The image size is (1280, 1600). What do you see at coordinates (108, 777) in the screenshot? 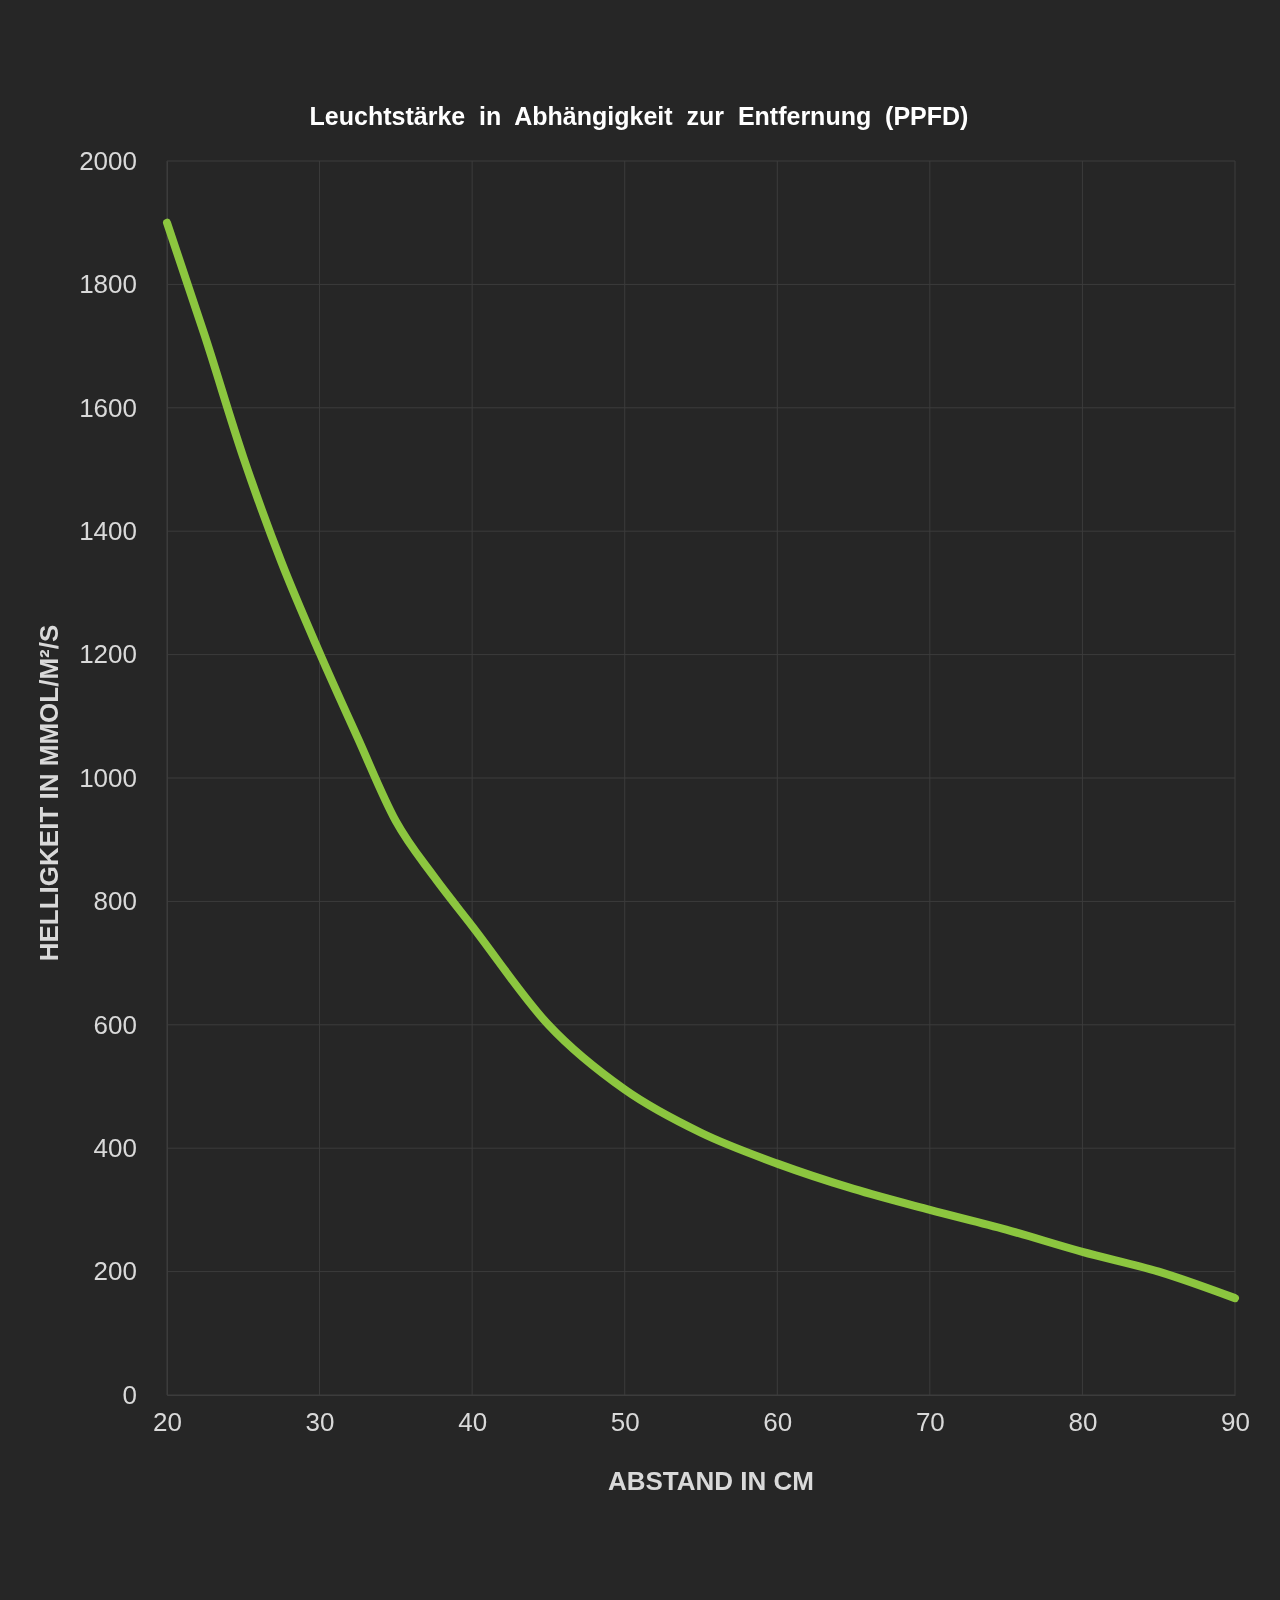
I see `y-tick-label: 1000` at bounding box center [108, 777].